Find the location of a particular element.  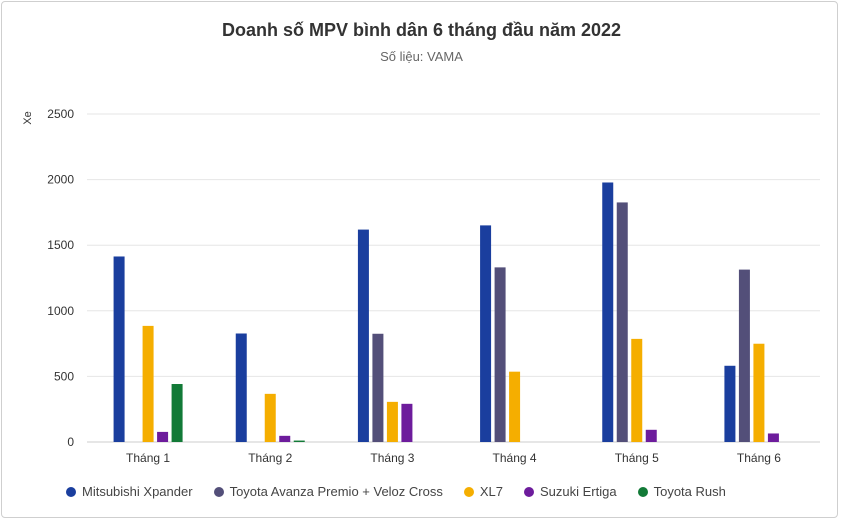

legend-item: Suzuki Ertiga is located at coordinates (570, 491).